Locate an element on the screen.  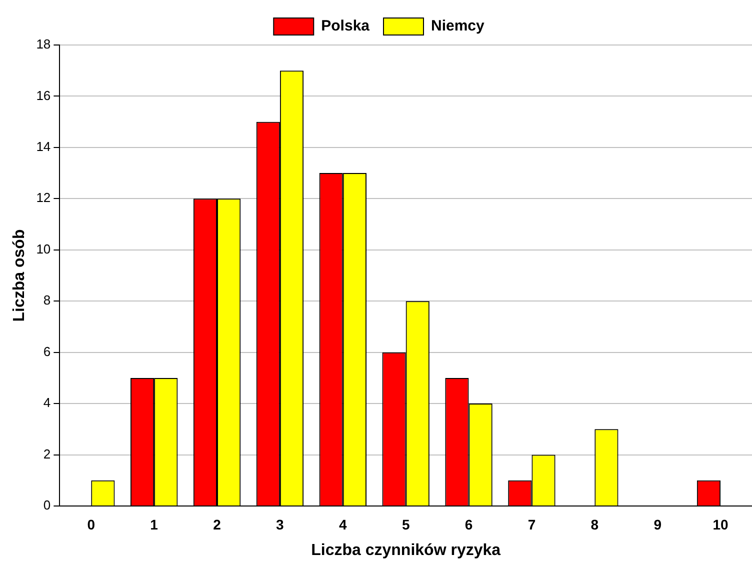
x-tick-label: 1 is located at coordinates (154, 524).